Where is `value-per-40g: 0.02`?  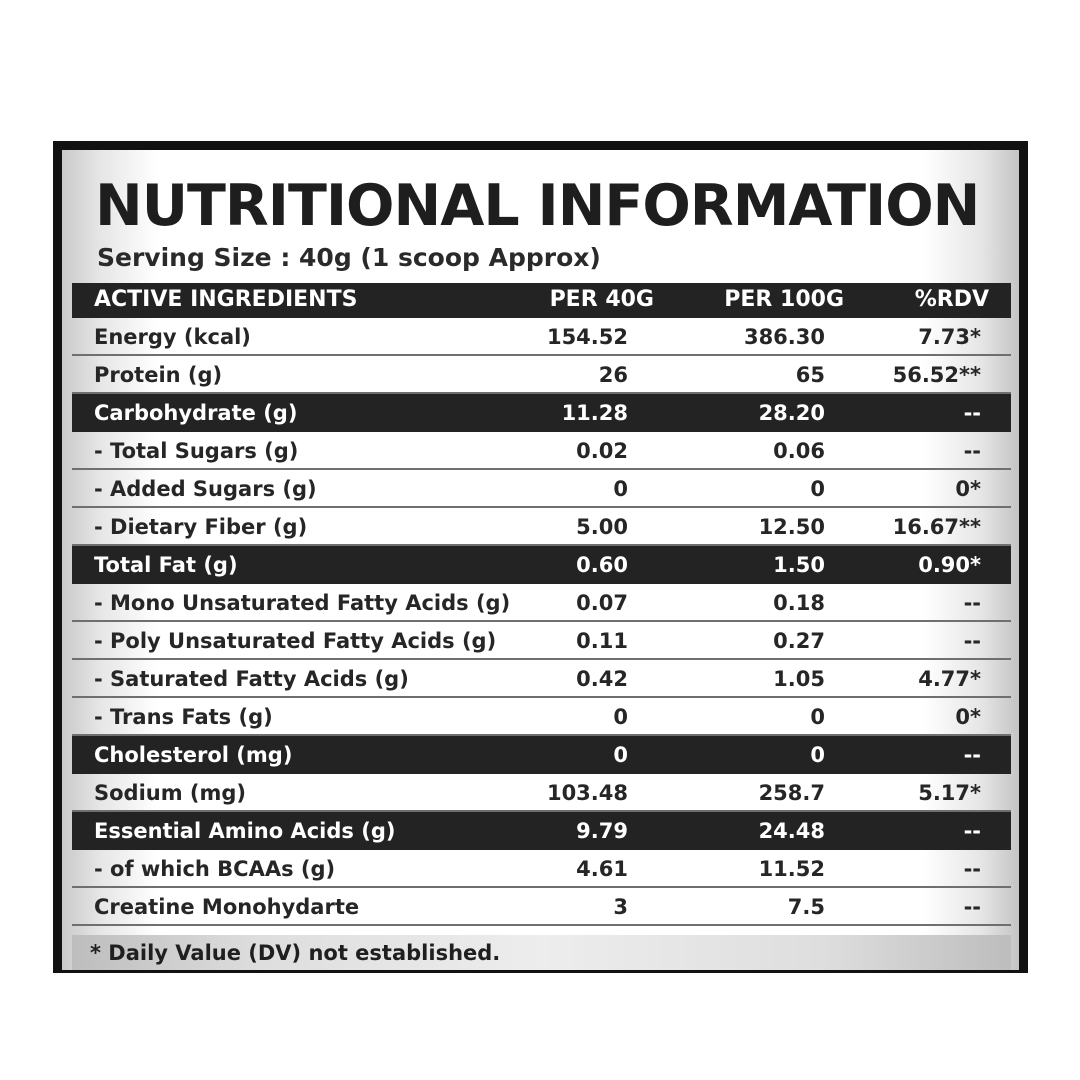
value-per-40g: 0.02 is located at coordinates (602, 451).